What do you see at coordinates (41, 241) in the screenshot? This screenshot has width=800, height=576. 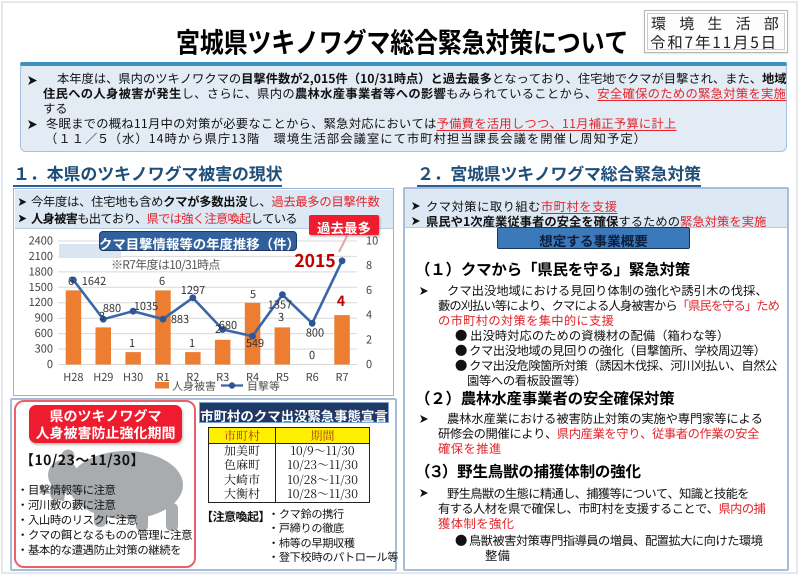 I see `svg-text: 2400` at bounding box center [41, 241].